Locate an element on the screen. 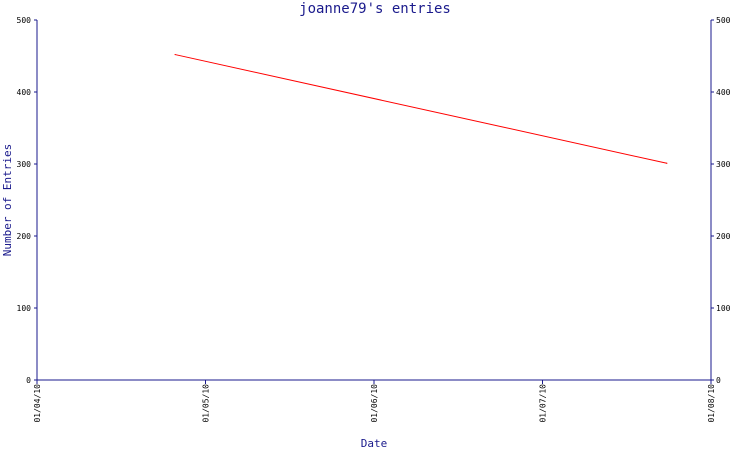 The width and height of the screenshot is (750, 450). y-tick-label-right: 100 is located at coordinates (723, 308).